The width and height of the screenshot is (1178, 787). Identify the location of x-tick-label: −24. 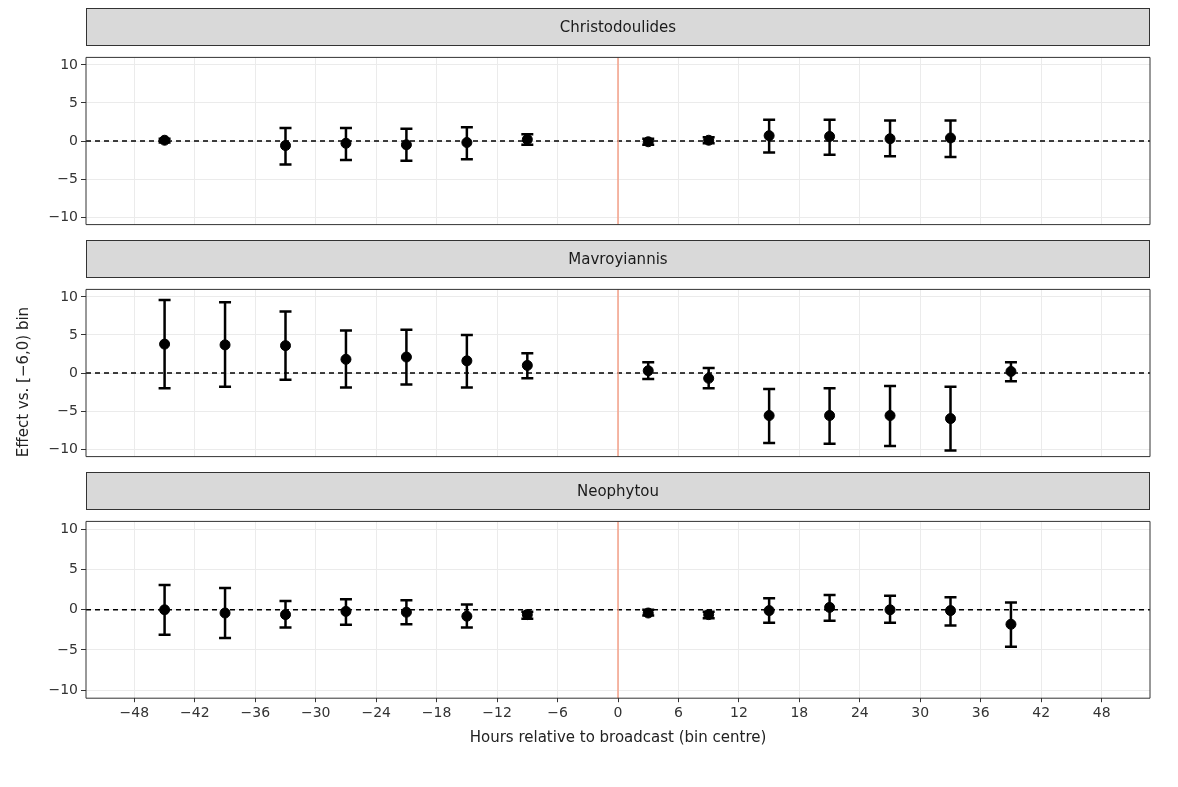
(376, 712).